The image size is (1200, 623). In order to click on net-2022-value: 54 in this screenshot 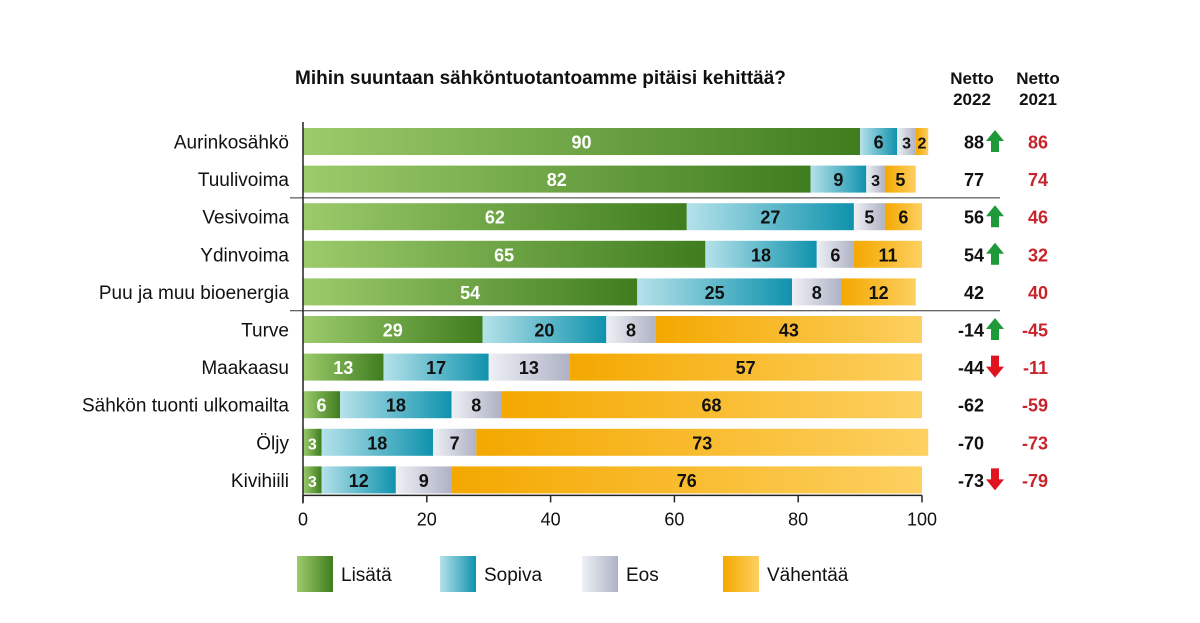, I will do `click(974, 255)`.